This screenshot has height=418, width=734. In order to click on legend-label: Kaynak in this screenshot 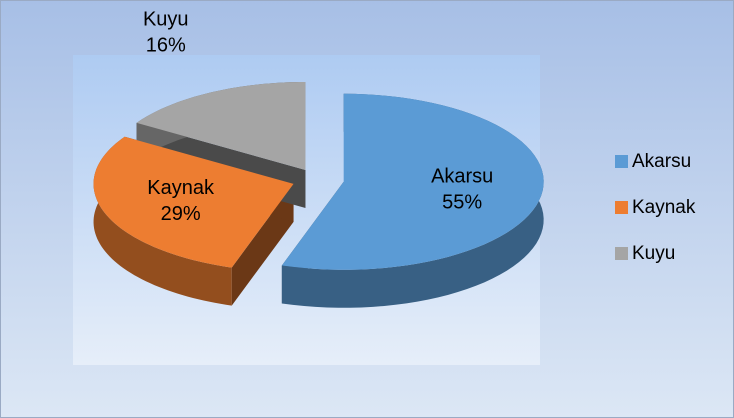, I will do `click(664, 207)`.